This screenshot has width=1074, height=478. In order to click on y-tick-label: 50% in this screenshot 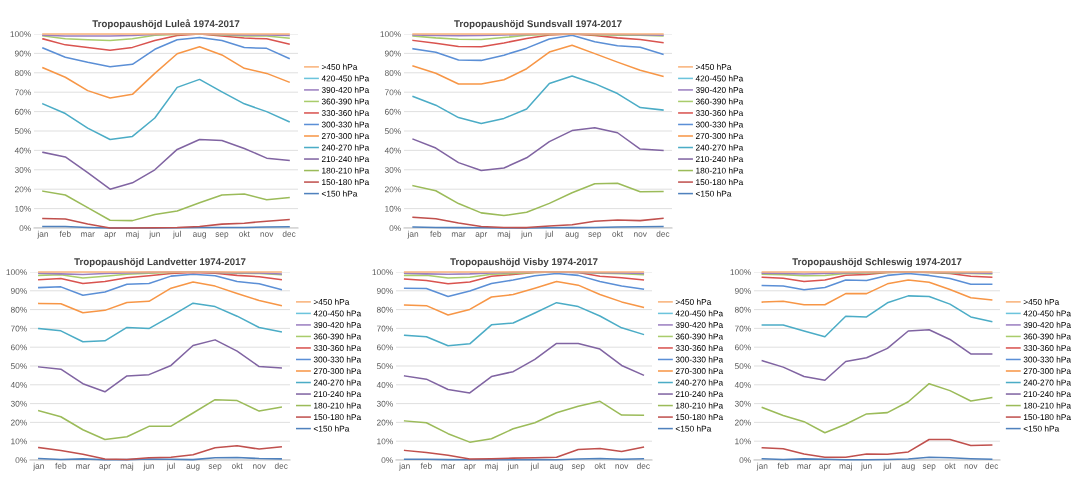, I will do `click(742, 366)`.